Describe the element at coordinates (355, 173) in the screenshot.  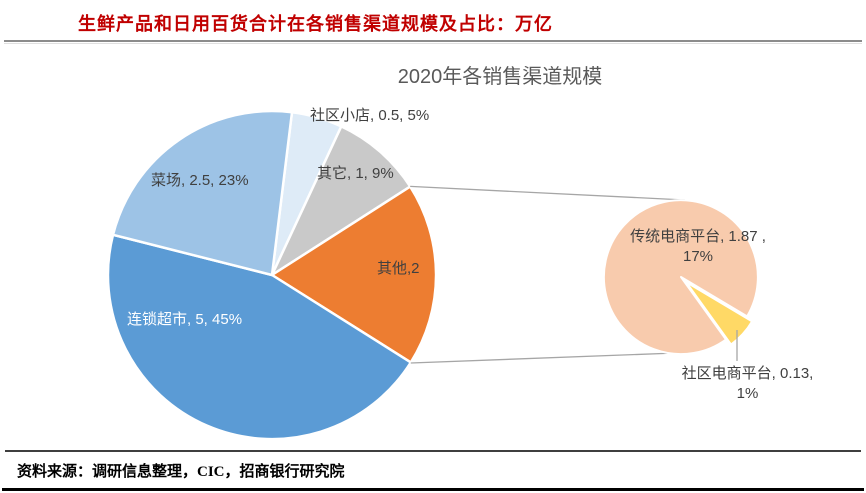
I see `slice-label-others-gray: 其它, 1, 9%` at that location.